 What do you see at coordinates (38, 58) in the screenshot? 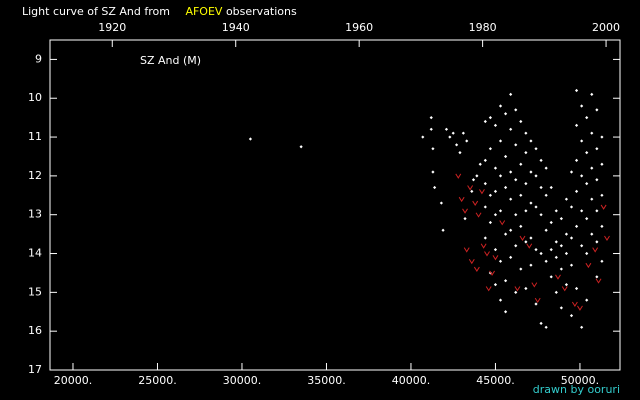
I see `y-tick-label: 9` at bounding box center [38, 58].